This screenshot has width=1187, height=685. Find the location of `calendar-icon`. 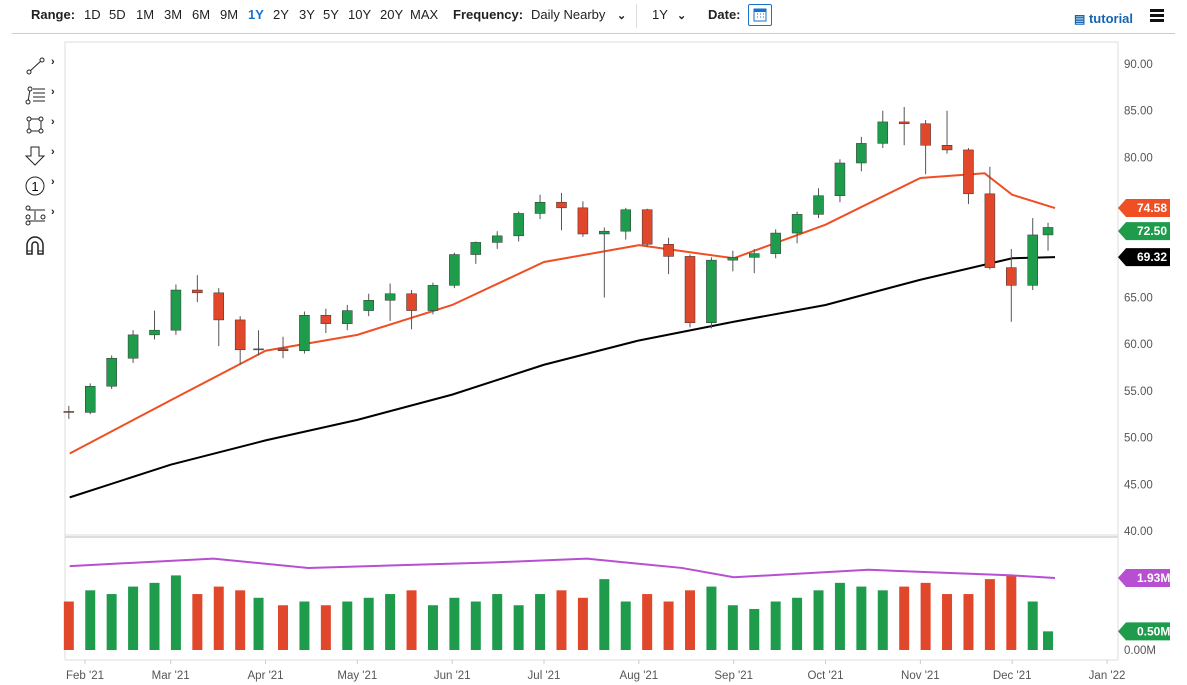

calendar-icon is located at coordinates (760, 15).